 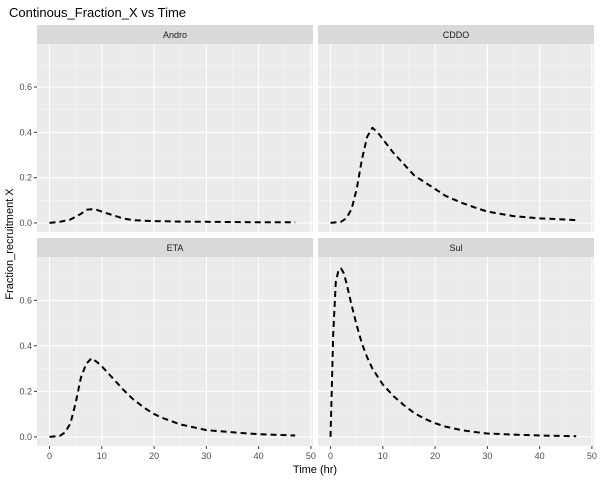 What do you see at coordinates (97, 12) in the screenshot?
I see `chart-title: Continous_Fraction_X vs Time` at bounding box center [97, 12].